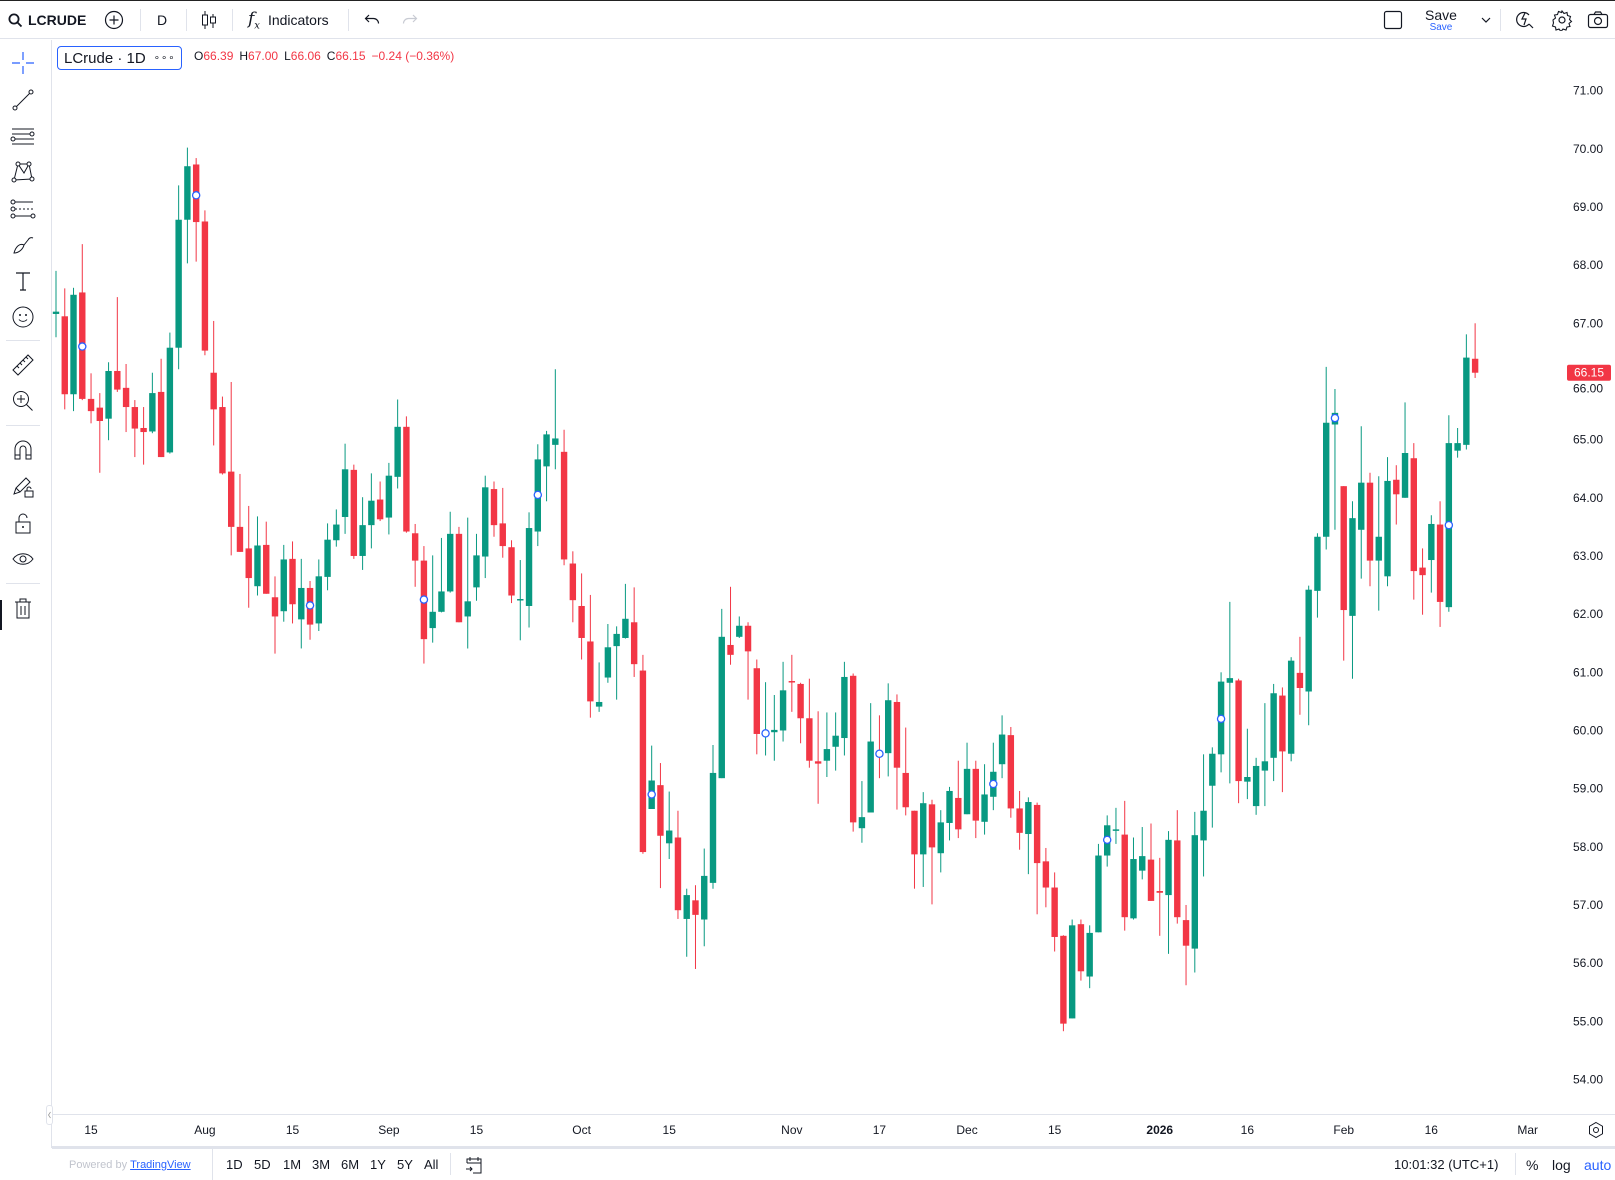 This screenshot has width=1615, height=1180. Describe the element at coordinates (49, 1115) in the screenshot. I see `collapse-handle` at that location.